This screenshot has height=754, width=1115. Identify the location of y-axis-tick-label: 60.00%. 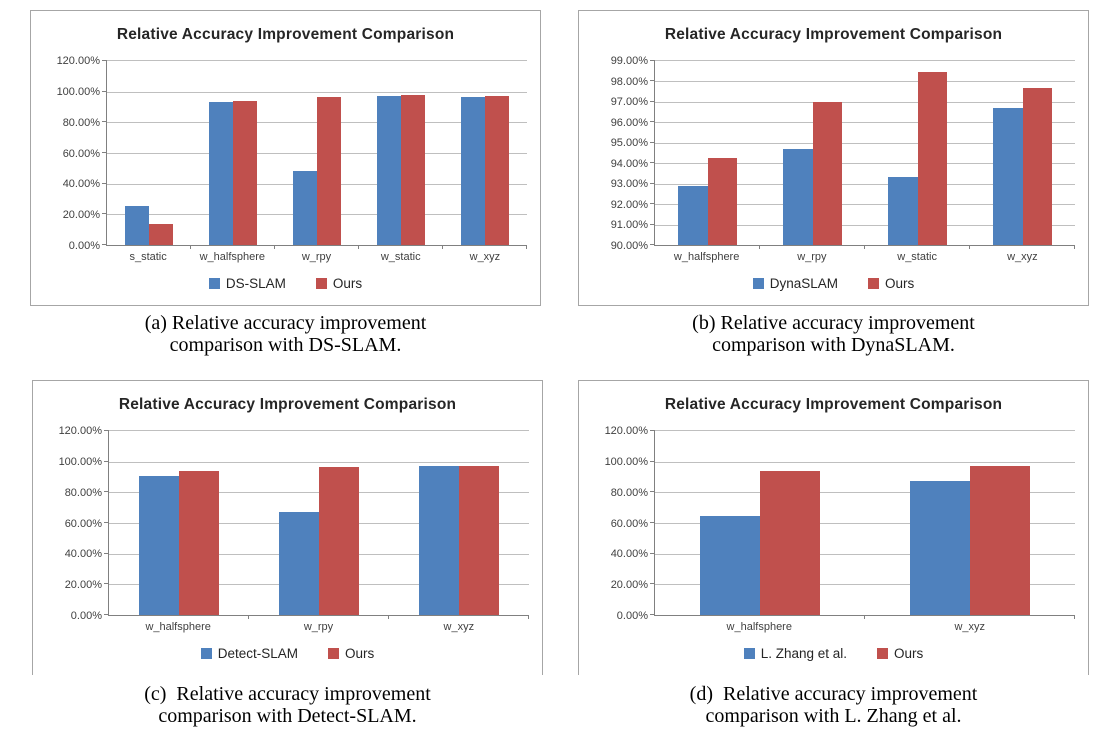
(83, 523).